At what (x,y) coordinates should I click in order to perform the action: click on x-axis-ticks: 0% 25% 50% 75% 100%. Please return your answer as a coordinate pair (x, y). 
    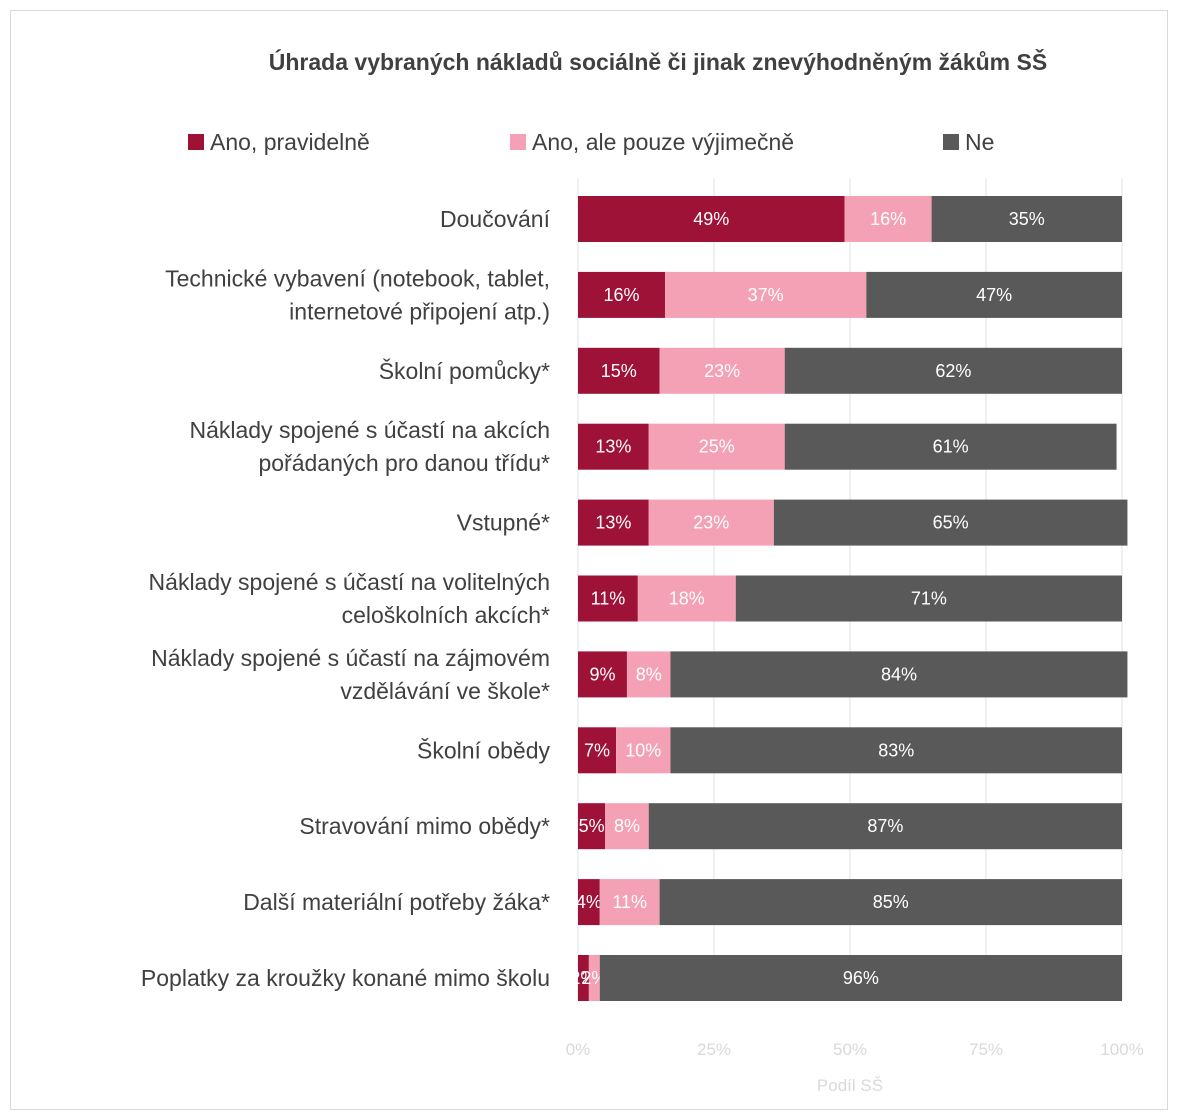
    Looking at the image, I should click on (855, 1049).